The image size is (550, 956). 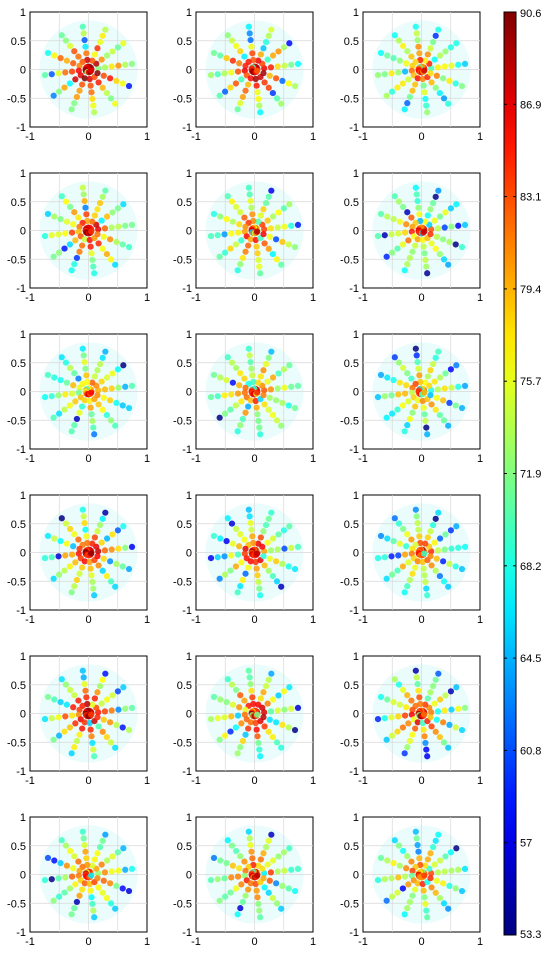 I want to click on x-tick-label: 0, so click(x=88, y=459).